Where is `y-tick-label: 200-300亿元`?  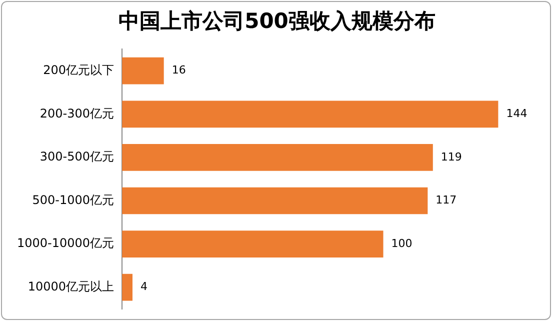
y-tick-label: 200-300亿元 is located at coordinates (77, 113).